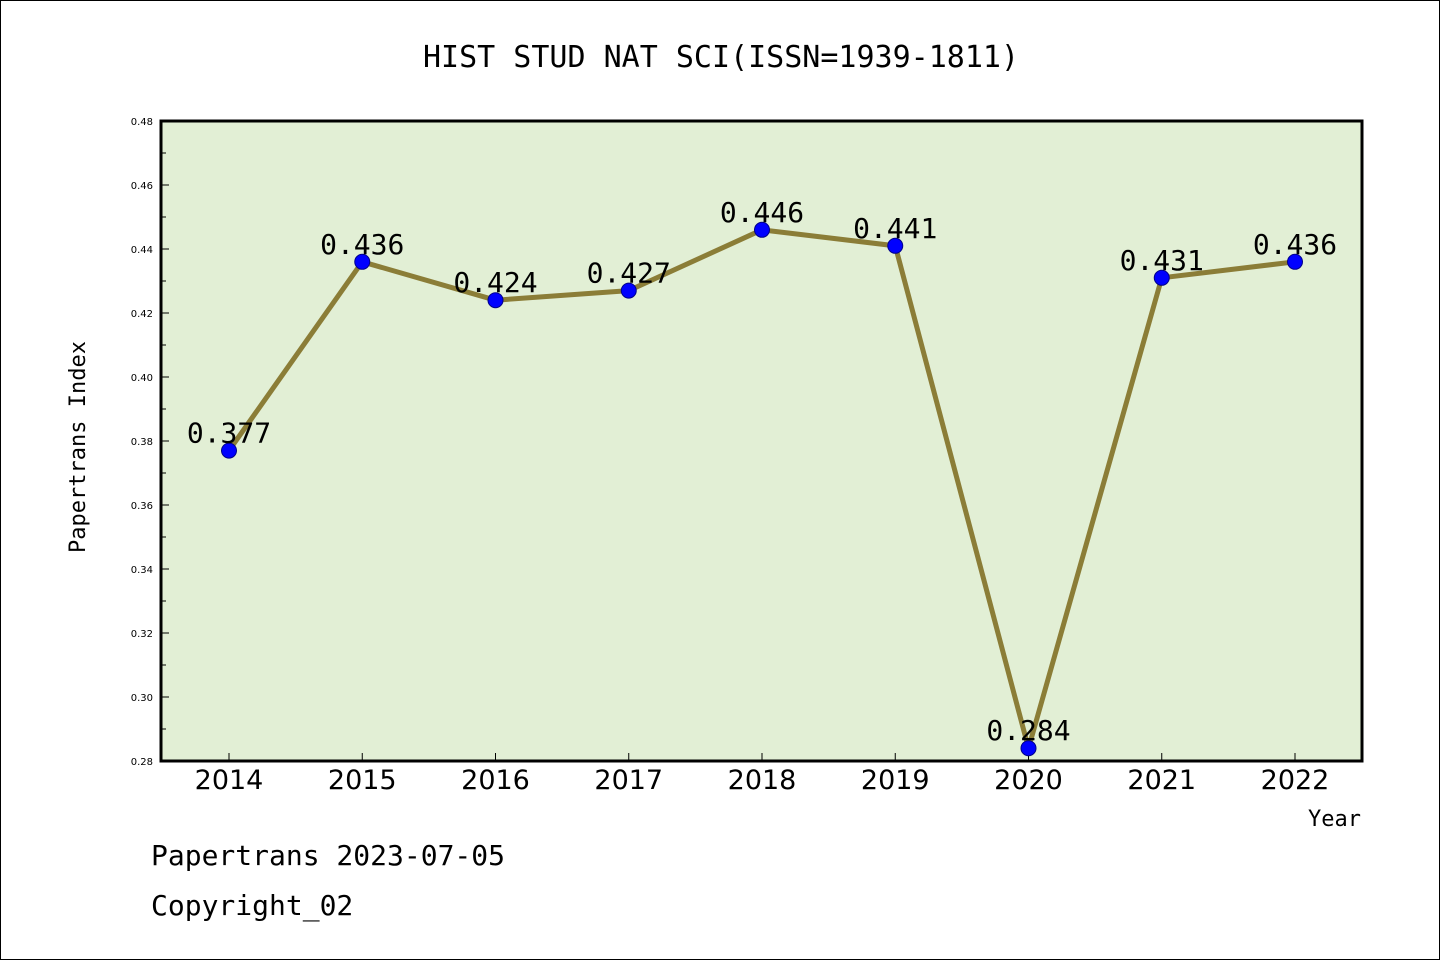 This screenshot has height=961, width=1440. I want to click on y-axis-label: Papertrans Index, so click(78, 447).